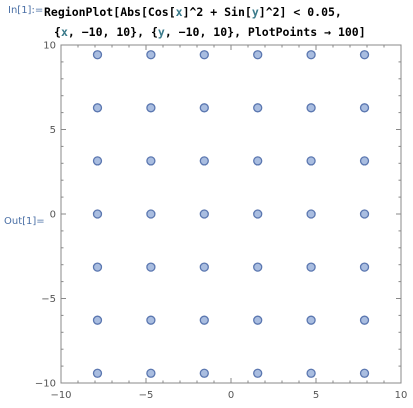 This screenshot has width=413, height=408. What do you see at coordinates (45, 384) in the screenshot?
I see `y-tick-label: −10` at bounding box center [45, 384].